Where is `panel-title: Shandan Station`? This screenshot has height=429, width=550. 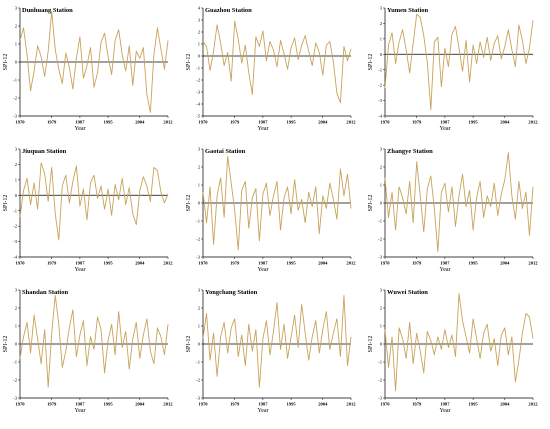 panel-title: Shandan Station is located at coordinates (45, 292).